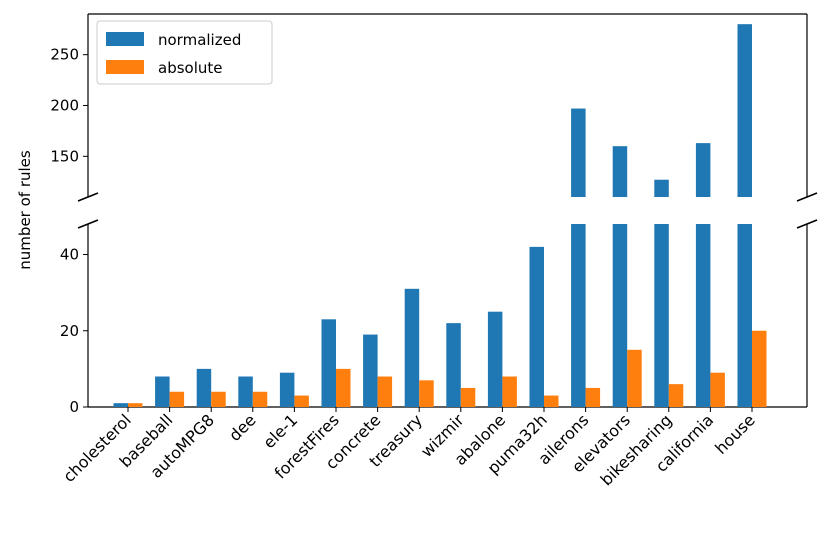  I want to click on bar-absolute-baseball-lower, so click(177, 399).